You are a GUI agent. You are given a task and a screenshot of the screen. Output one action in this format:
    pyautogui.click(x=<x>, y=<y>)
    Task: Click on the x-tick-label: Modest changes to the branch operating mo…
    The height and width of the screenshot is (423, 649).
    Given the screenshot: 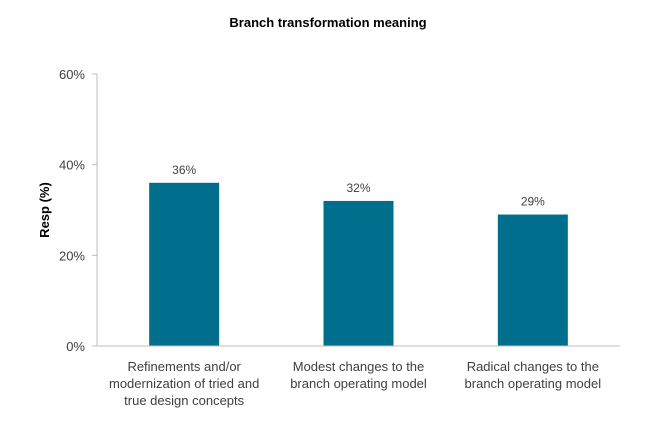 What is the action you would take?
    pyautogui.click(x=358, y=375)
    